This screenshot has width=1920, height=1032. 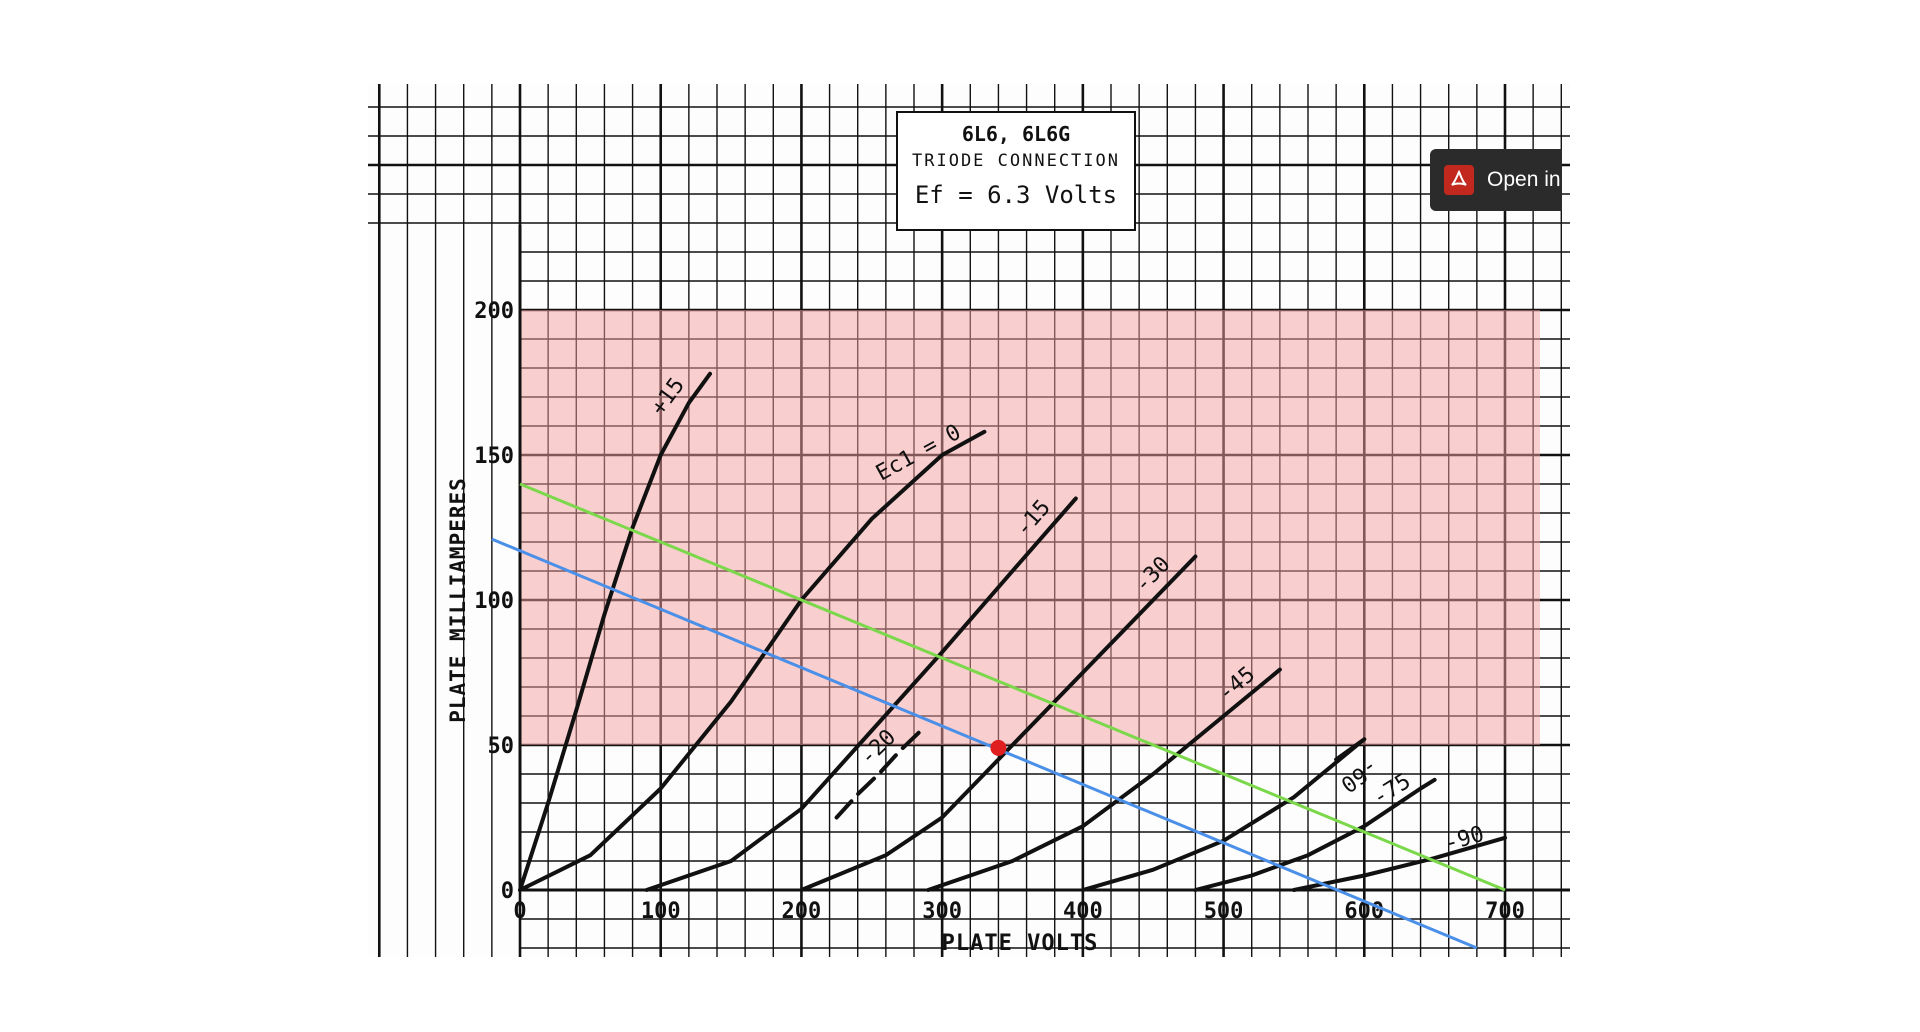 What do you see at coordinates (494, 456) in the screenshot?
I see `y-tick-label: 150` at bounding box center [494, 456].